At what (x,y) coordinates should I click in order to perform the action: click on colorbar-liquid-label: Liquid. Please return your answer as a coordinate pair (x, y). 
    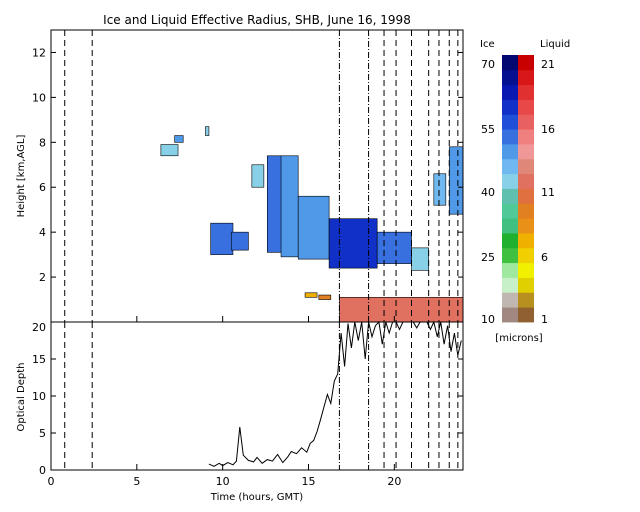
    Looking at the image, I should click on (555, 44).